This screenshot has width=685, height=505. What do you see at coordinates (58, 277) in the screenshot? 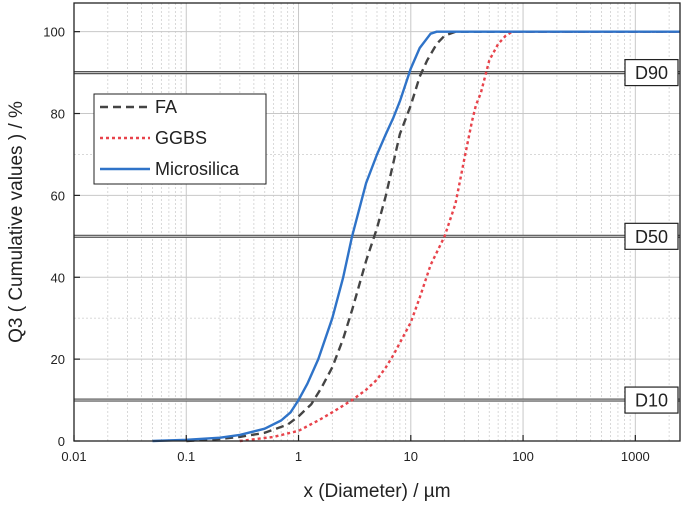
I see `y-tick-label: 40` at bounding box center [58, 277].